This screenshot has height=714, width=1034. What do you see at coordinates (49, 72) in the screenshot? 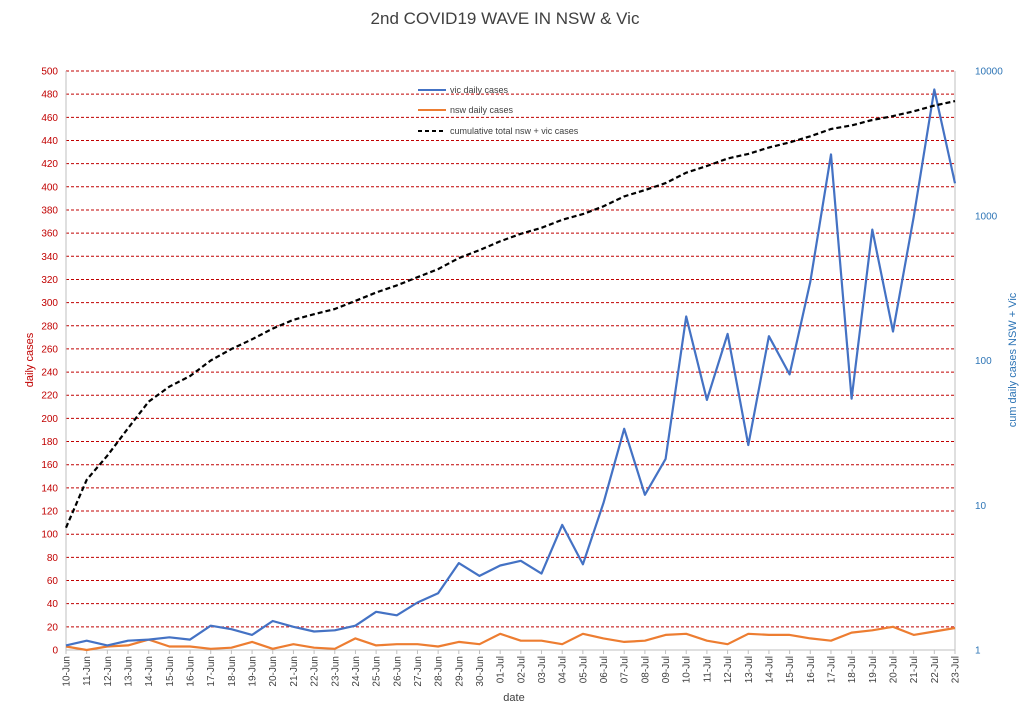
I see `y-tick-label-left: 500` at bounding box center [49, 72].